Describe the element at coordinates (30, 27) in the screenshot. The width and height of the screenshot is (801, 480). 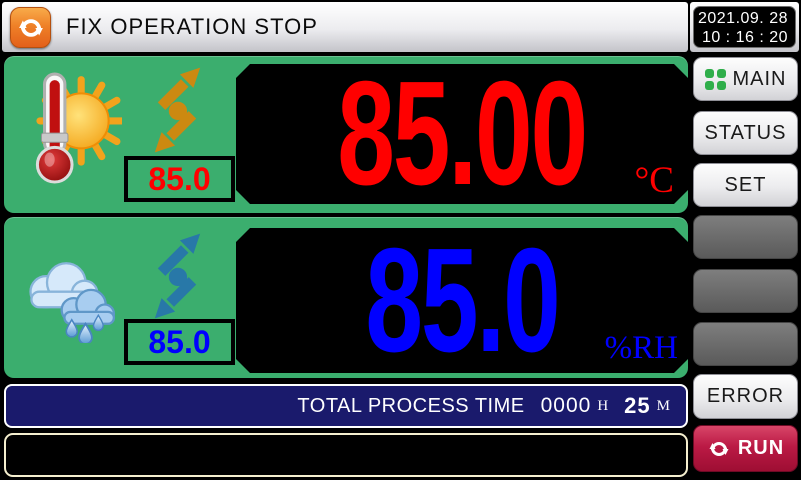
I see `sync-icon` at that location.